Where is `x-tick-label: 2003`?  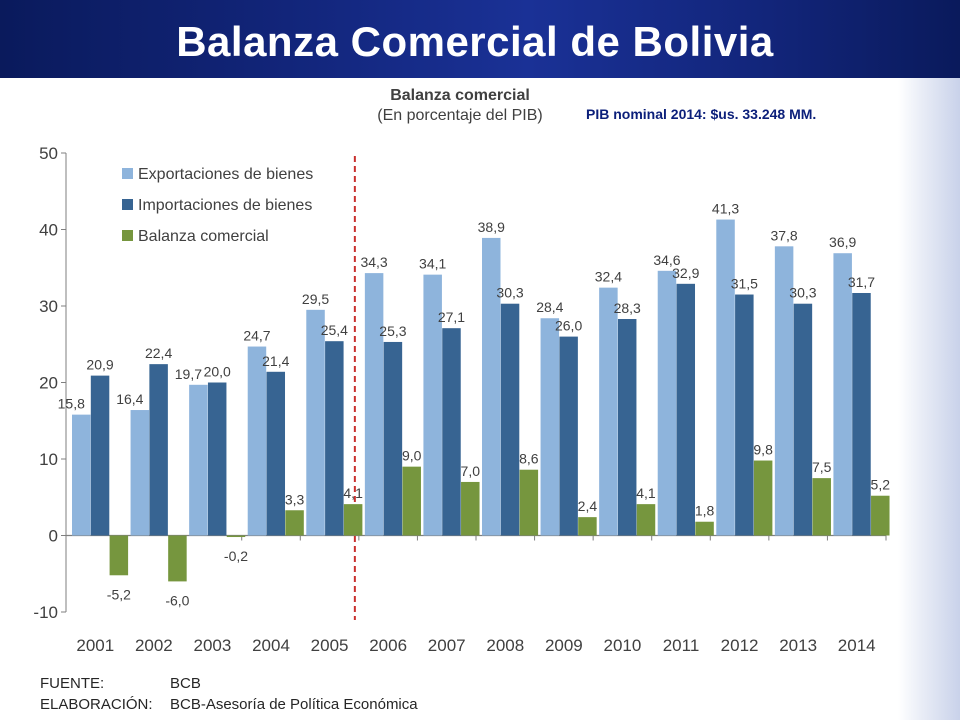 x-tick-label: 2003 is located at coordinates (213, 645).